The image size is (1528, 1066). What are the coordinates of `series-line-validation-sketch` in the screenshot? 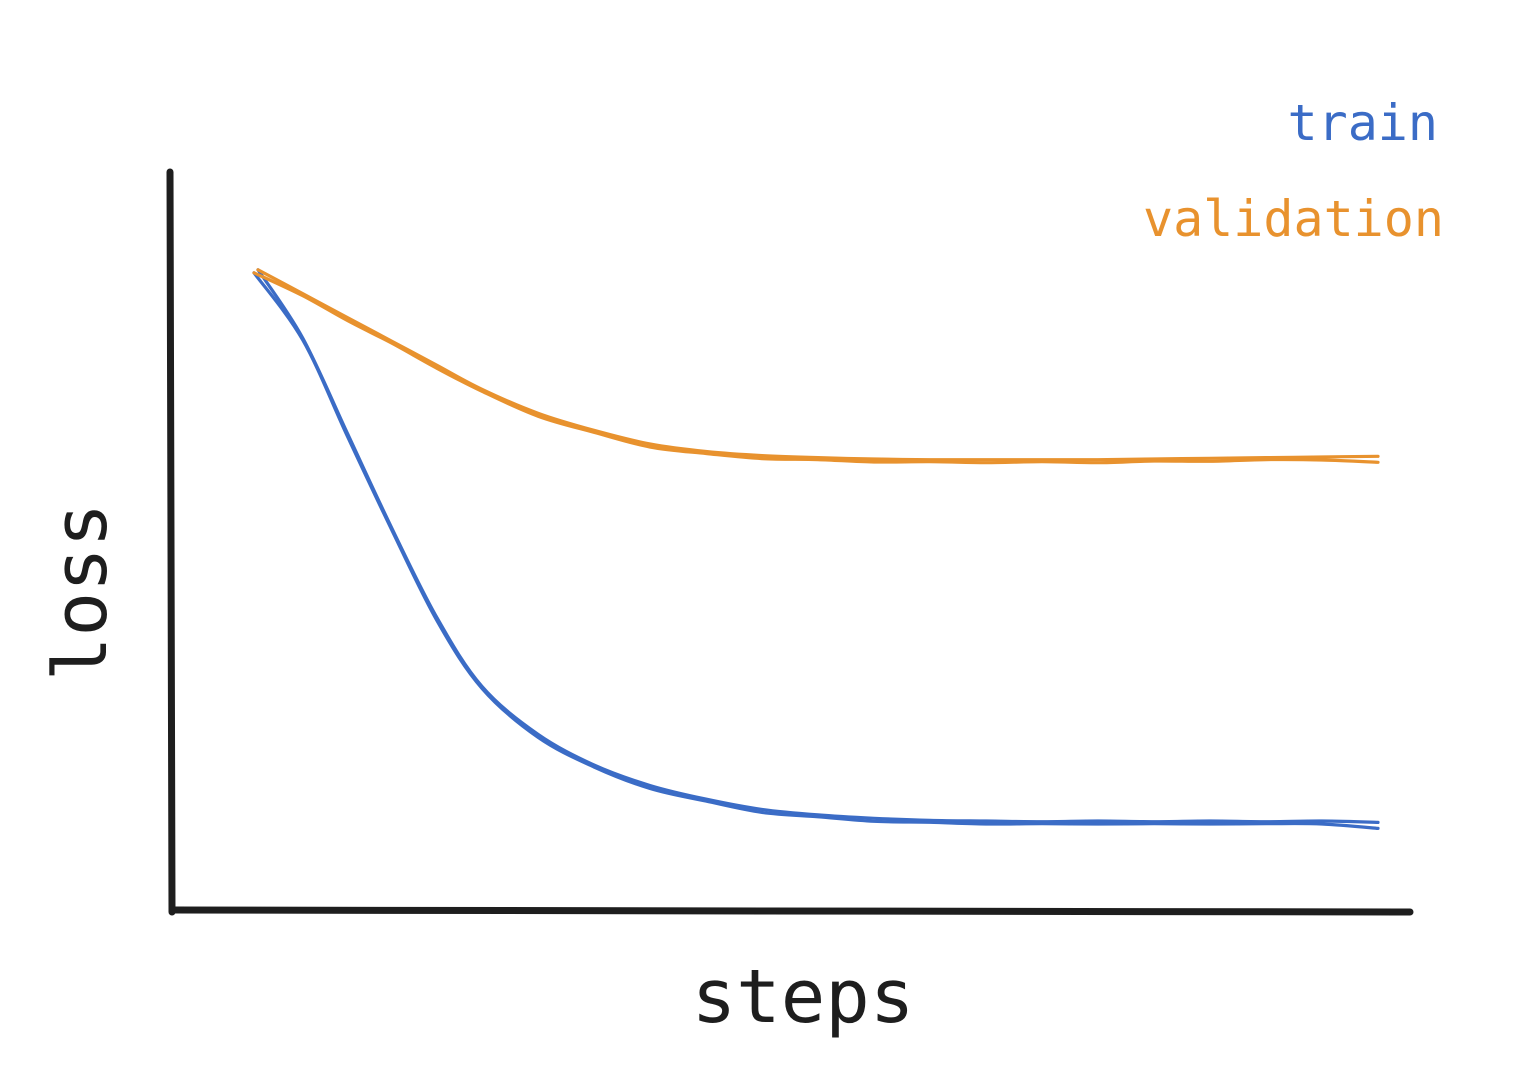 It's located at (816, 368).